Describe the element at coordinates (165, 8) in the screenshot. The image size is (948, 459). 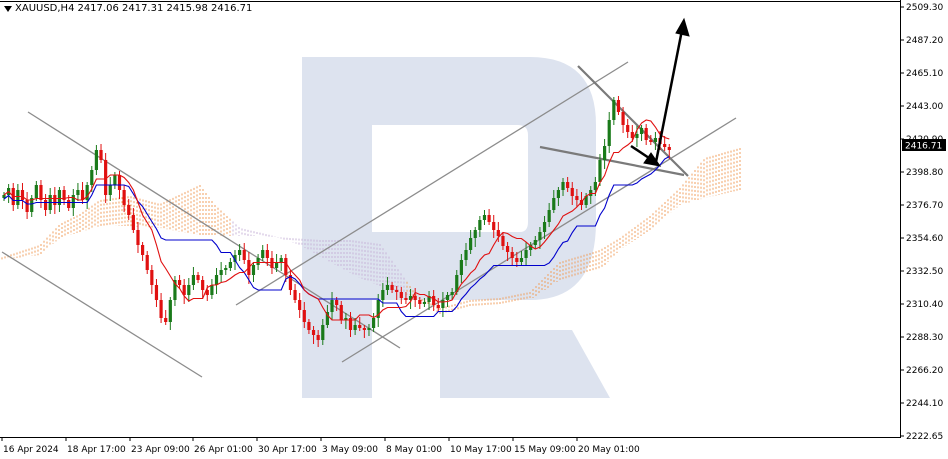
I see `ohlc-values: 2417.06 2417.31 2415.98 2416.71` at that location.